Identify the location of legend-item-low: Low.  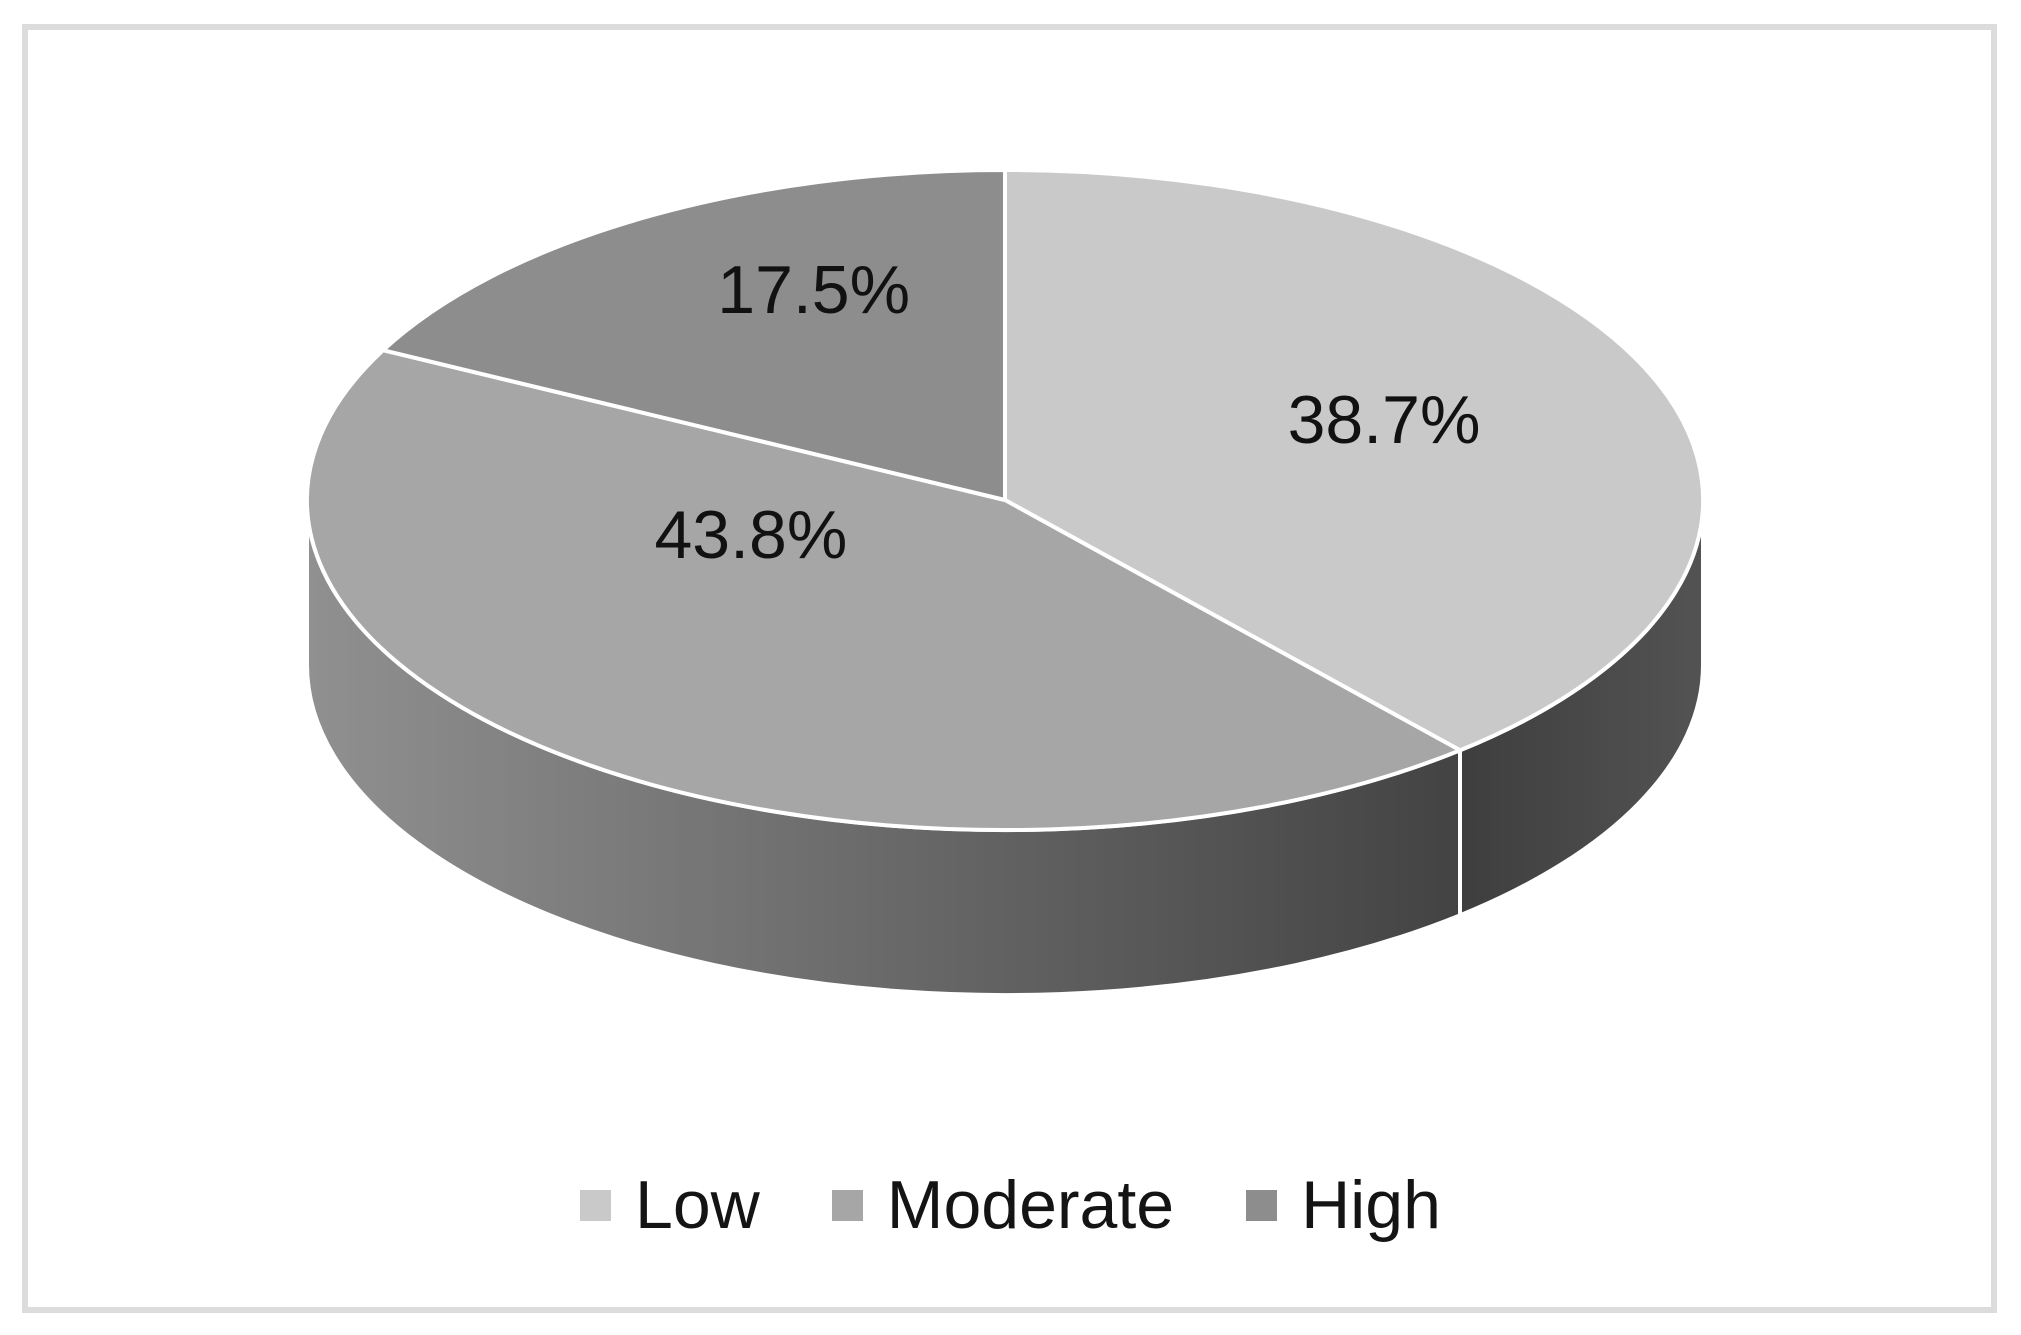
(670, 1205).